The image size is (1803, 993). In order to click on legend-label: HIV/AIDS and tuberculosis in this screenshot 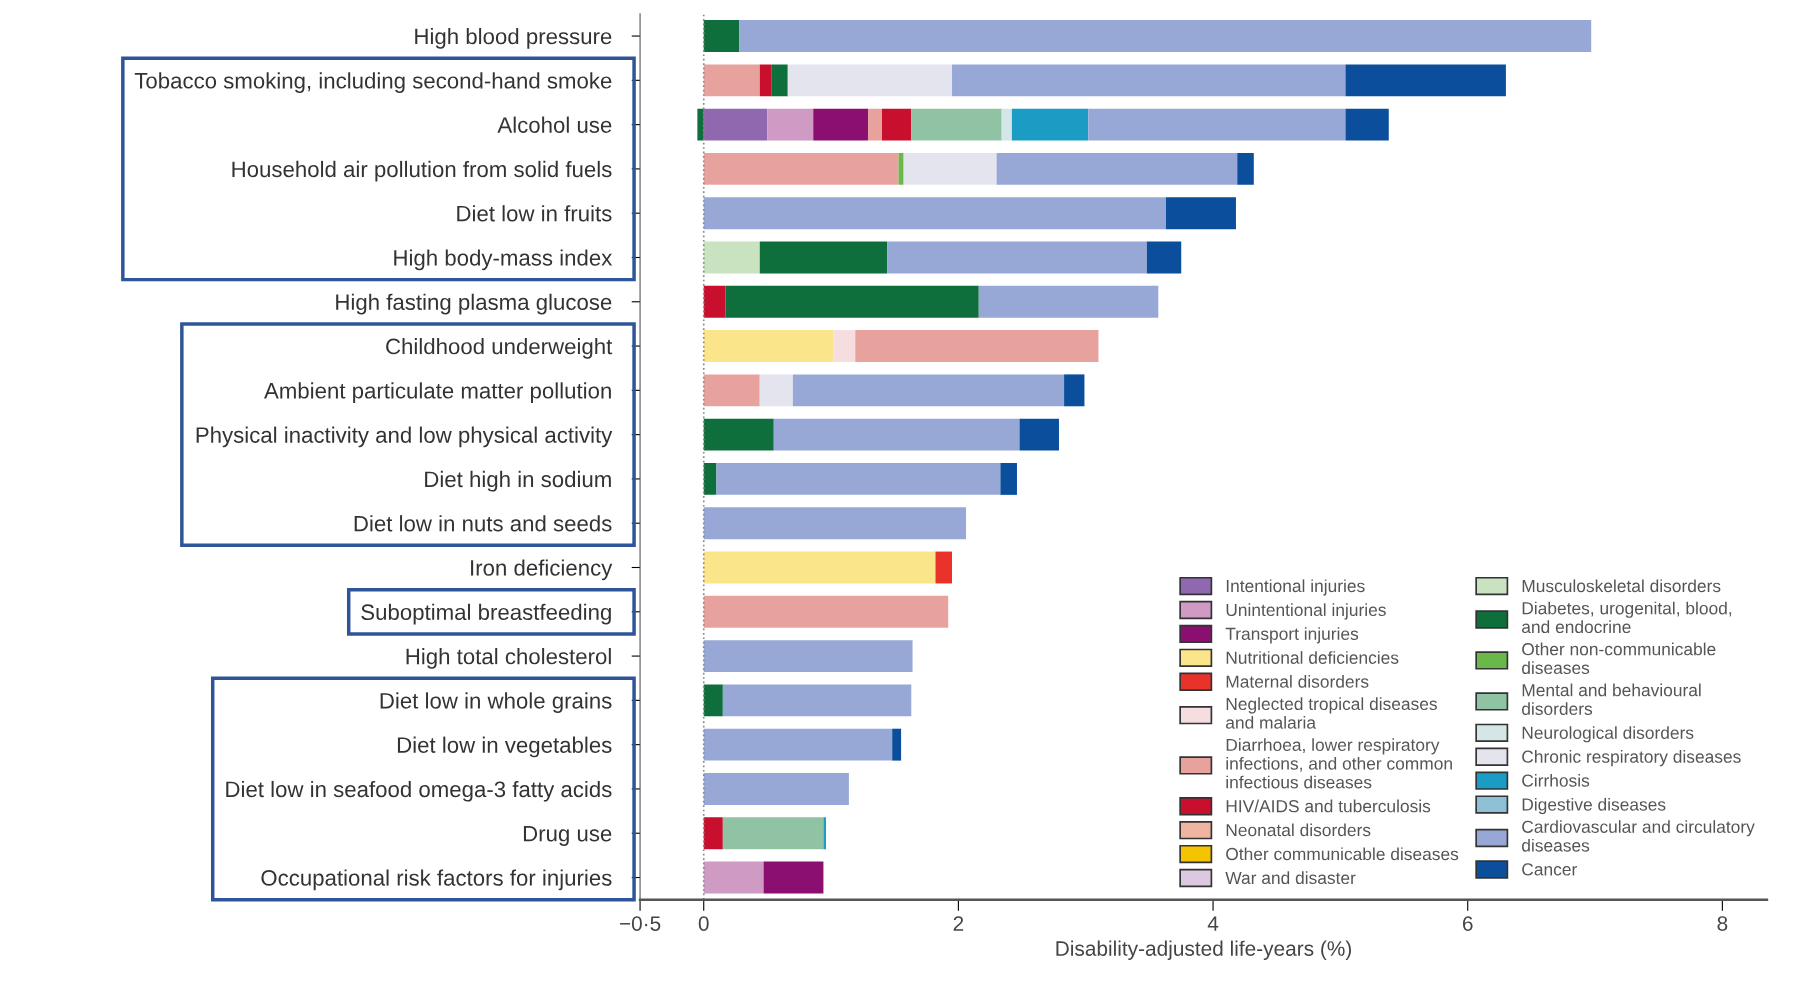, I will do `click(1328, 806)`.